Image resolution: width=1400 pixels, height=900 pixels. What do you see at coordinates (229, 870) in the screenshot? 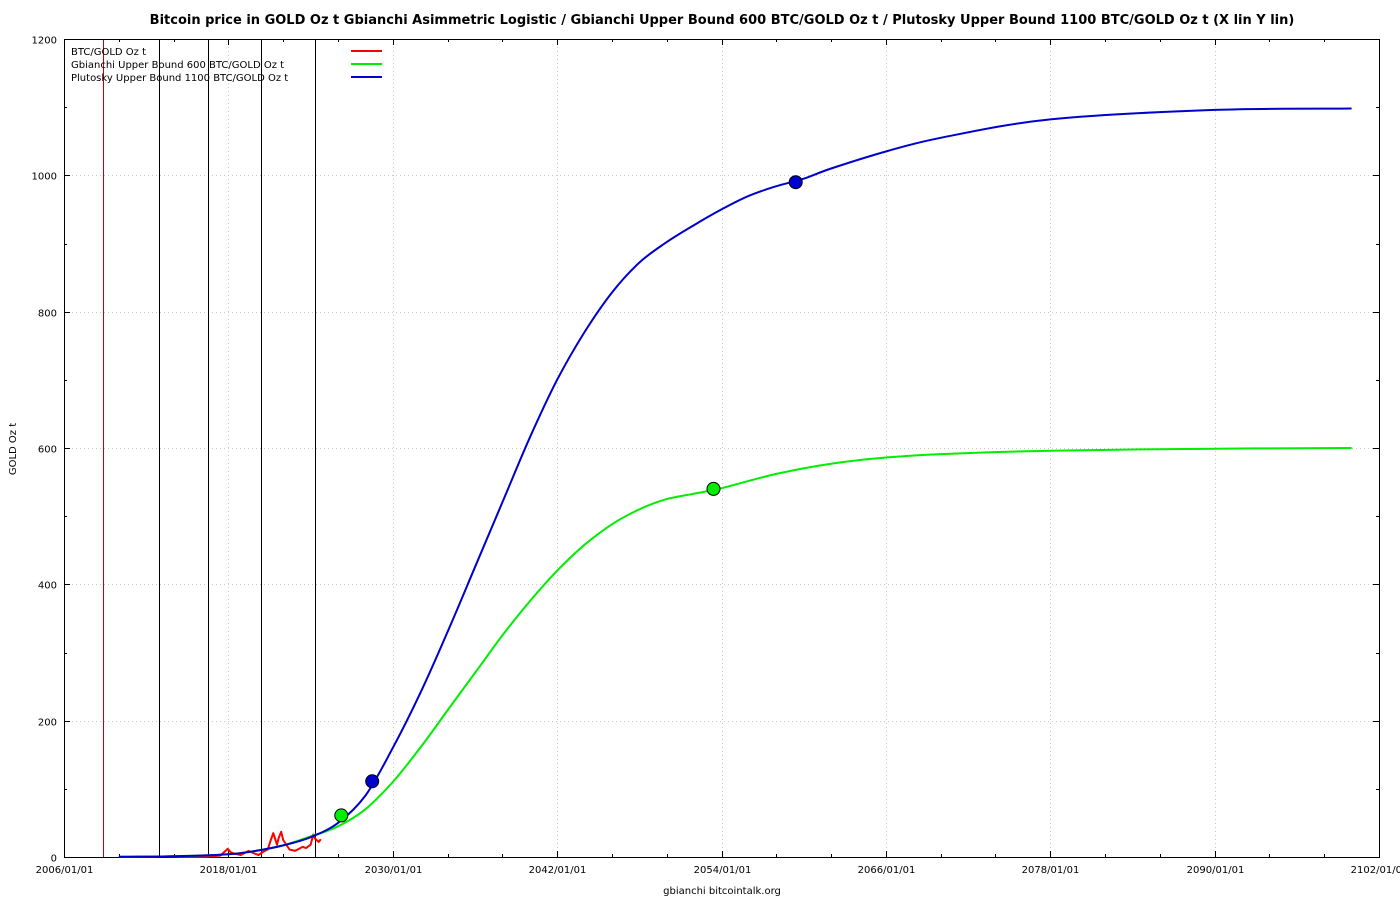
I see `x-tick-label: 2018/01/01` at bounding box center [229, 870].